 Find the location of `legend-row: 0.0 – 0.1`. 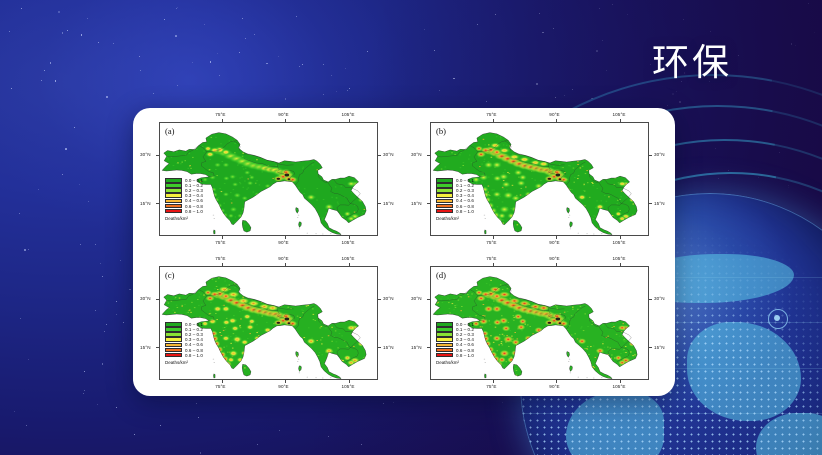

legend-row: 0.0 – 0.1 is located at coordinates (184, 180).